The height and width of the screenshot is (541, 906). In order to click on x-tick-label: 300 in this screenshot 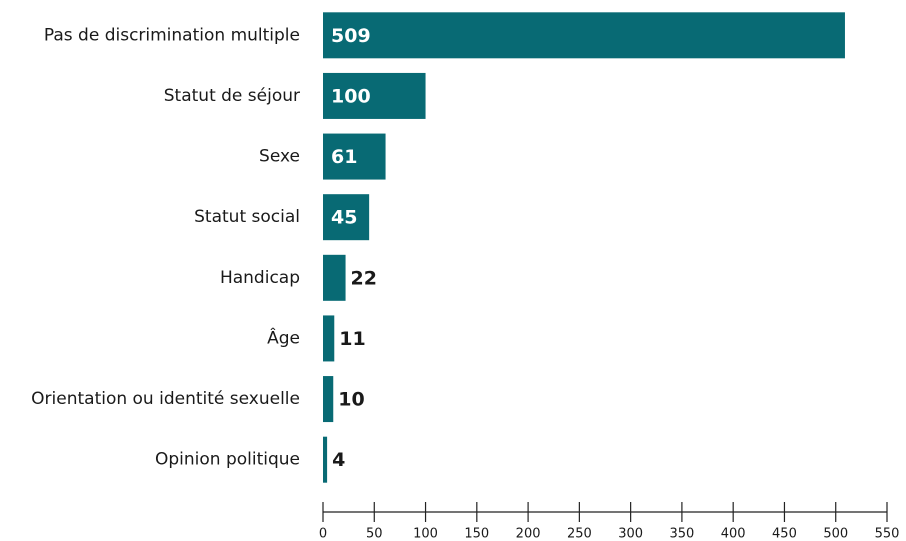, I will do `click(630, 534)`.